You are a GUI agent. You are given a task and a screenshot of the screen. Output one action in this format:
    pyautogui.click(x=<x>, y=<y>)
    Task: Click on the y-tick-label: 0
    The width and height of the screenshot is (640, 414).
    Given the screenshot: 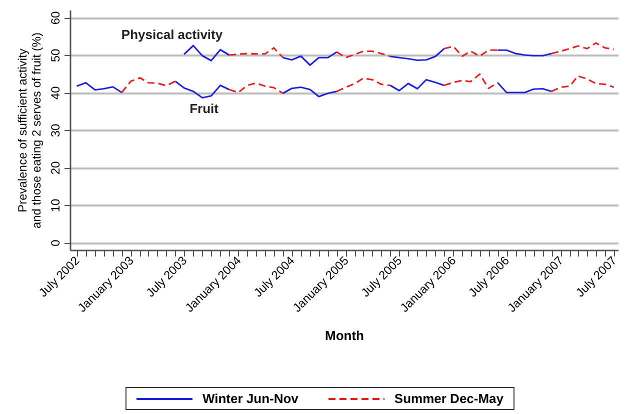 What is the action you would take?
    pyautogui.click(x=55, y=242)
    